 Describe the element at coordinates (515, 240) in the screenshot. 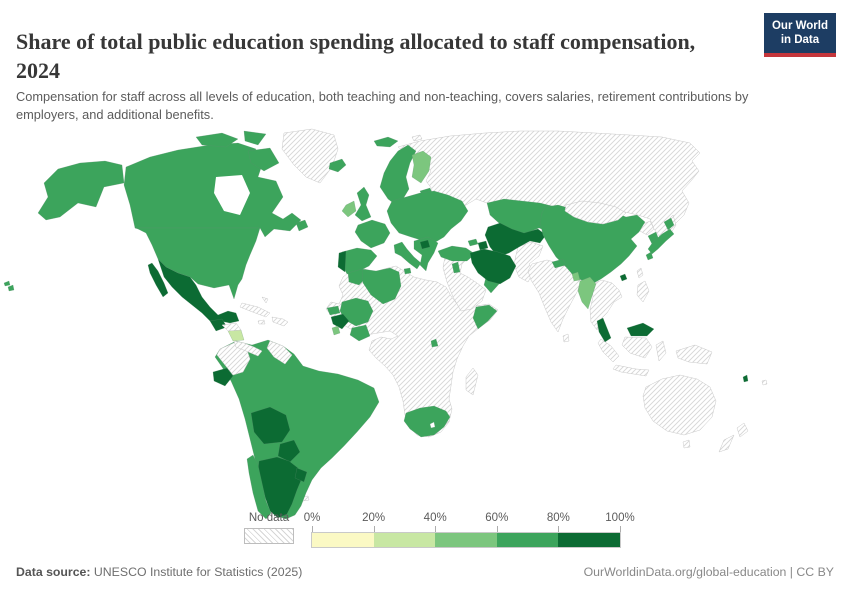

I see `region-uzbekistan-turkmenistan` at that location.